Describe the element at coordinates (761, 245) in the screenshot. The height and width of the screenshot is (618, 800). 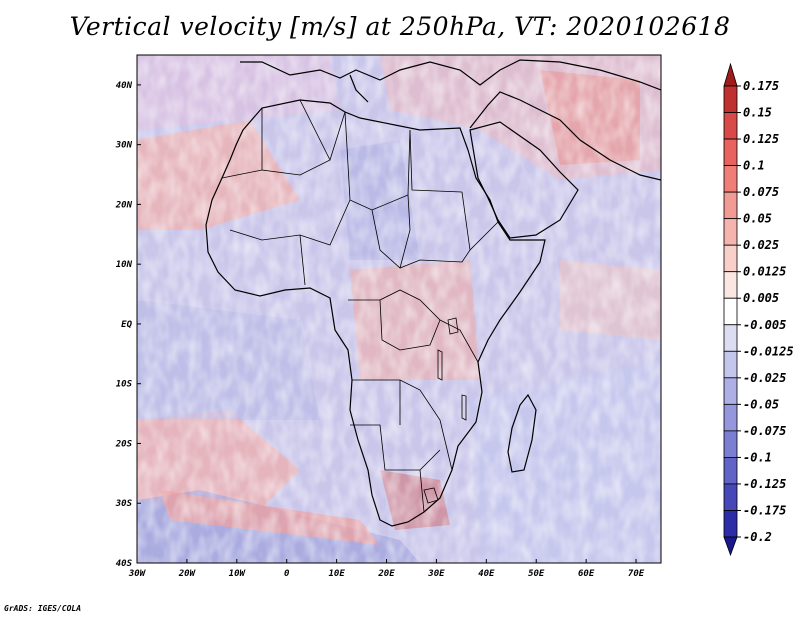
I see `colorbar-label: 0.025` at that location.